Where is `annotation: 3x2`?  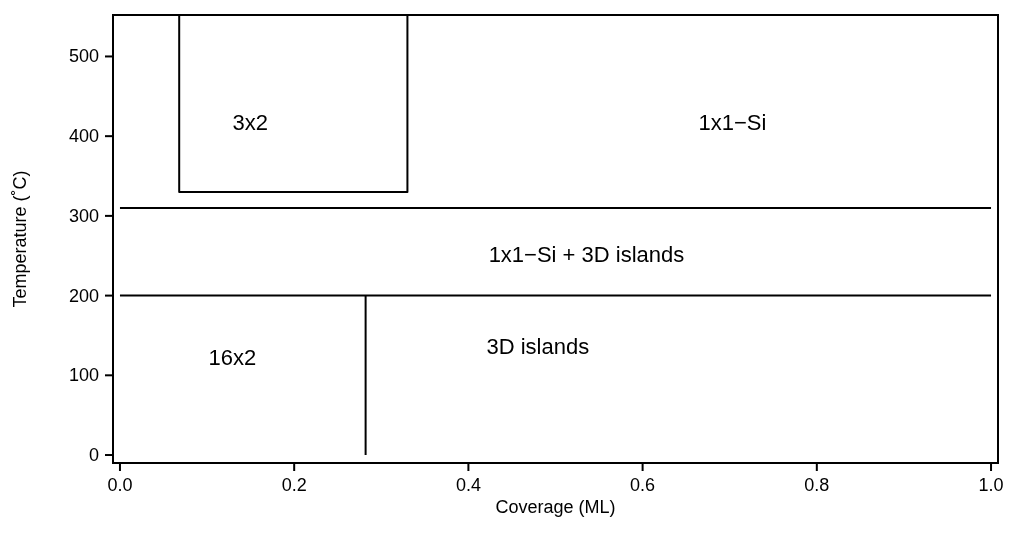 annotation: 3x2 is located at coordinates (250, 123).